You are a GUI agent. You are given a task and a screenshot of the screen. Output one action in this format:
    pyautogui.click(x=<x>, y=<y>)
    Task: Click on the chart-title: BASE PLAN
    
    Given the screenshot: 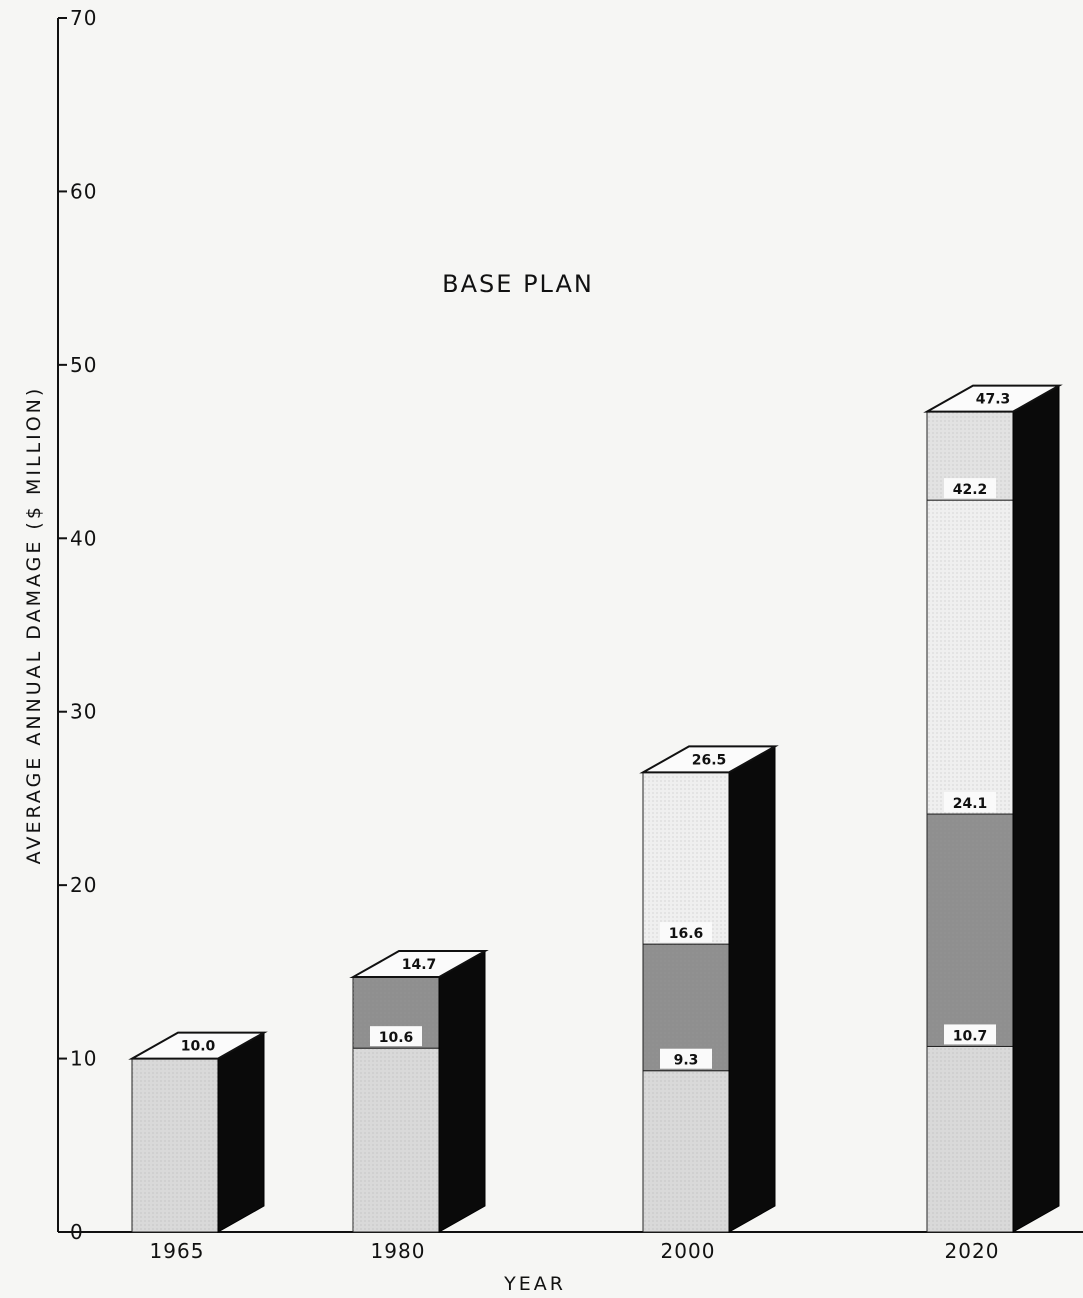 What is the action you would take?
    pyautogui.click(x=518, y=284)
    